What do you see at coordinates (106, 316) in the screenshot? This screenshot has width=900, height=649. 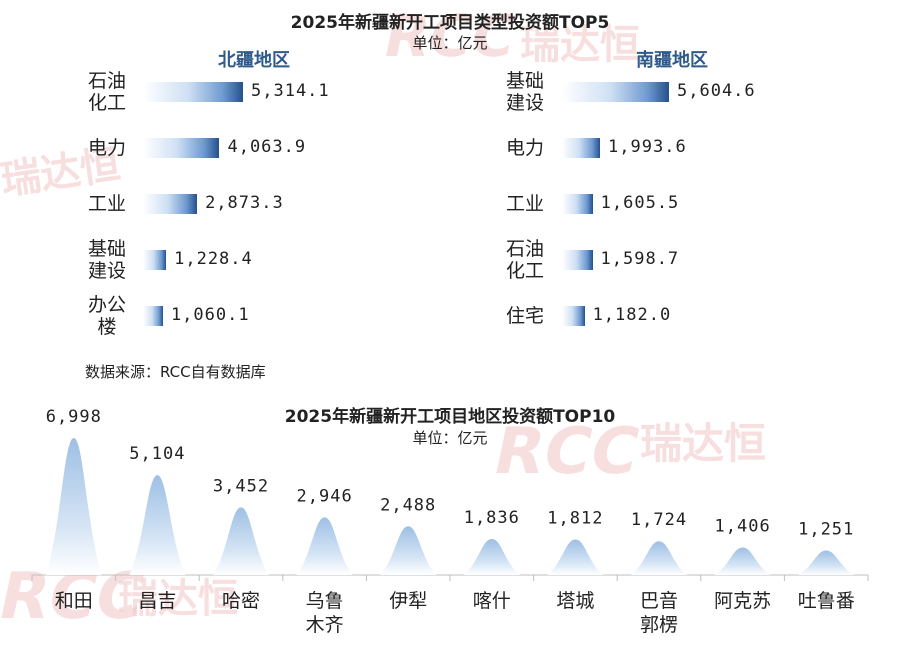 I see `category-label: 办公楼` at bounding box center [106, 316].